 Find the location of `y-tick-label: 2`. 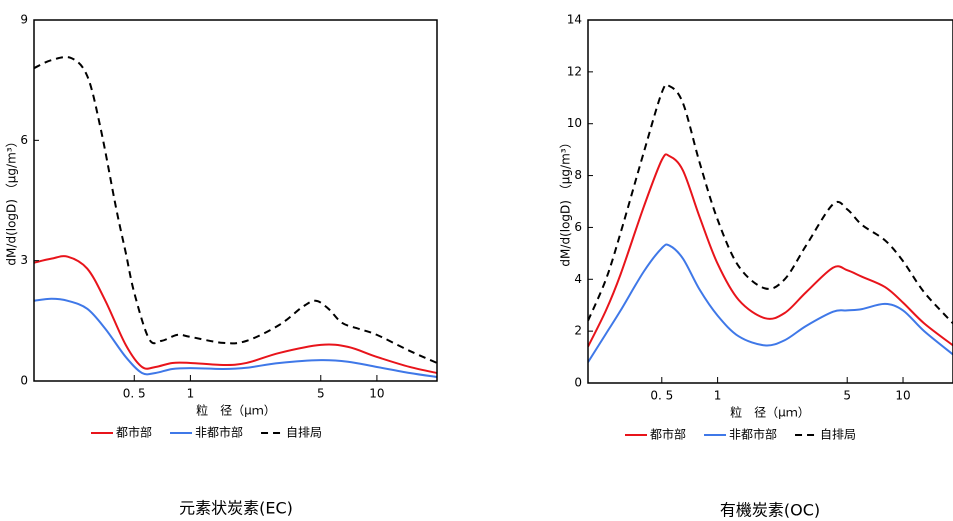

y-tick-label: 2 is located at coordinates (578, 331).